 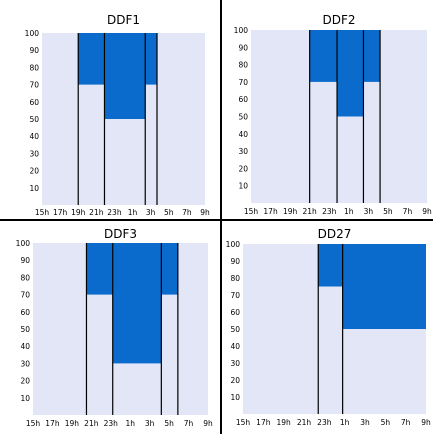 I want to click on chart-title: DDF1, so click(x=123, y=20).